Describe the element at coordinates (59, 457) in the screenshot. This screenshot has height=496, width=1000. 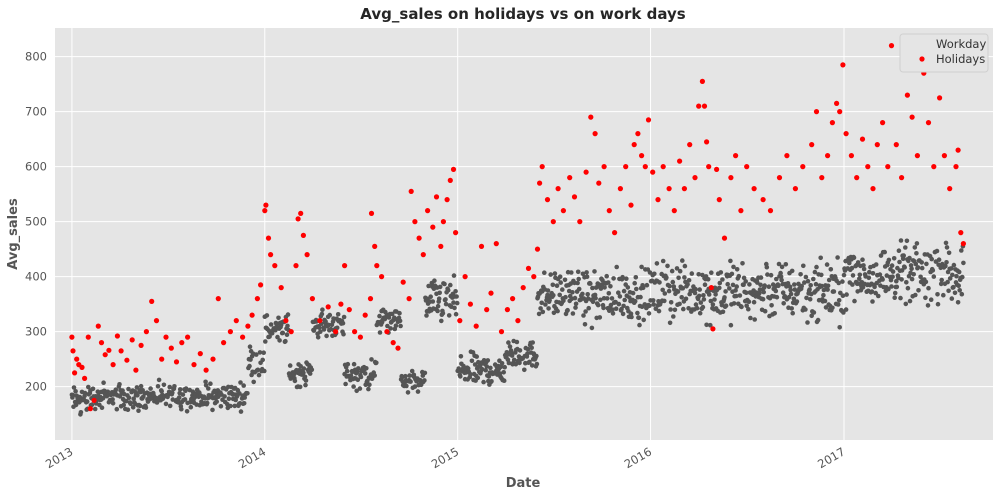
I see `x-tick-label: 2013` at that location.